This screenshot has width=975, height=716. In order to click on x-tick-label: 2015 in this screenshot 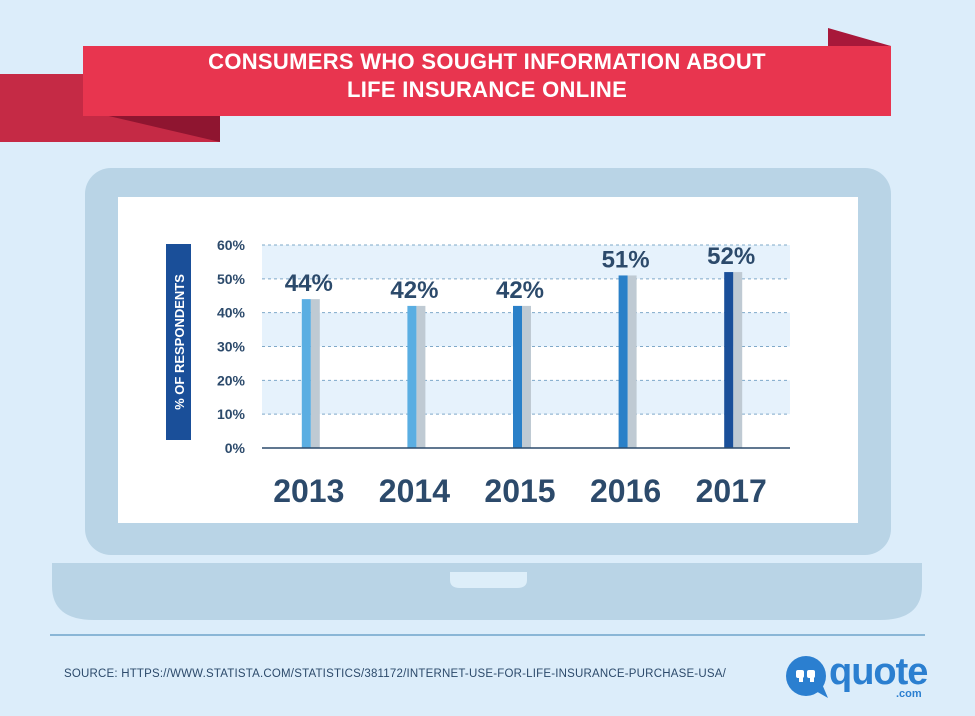, I will do `click(519, 491)`.